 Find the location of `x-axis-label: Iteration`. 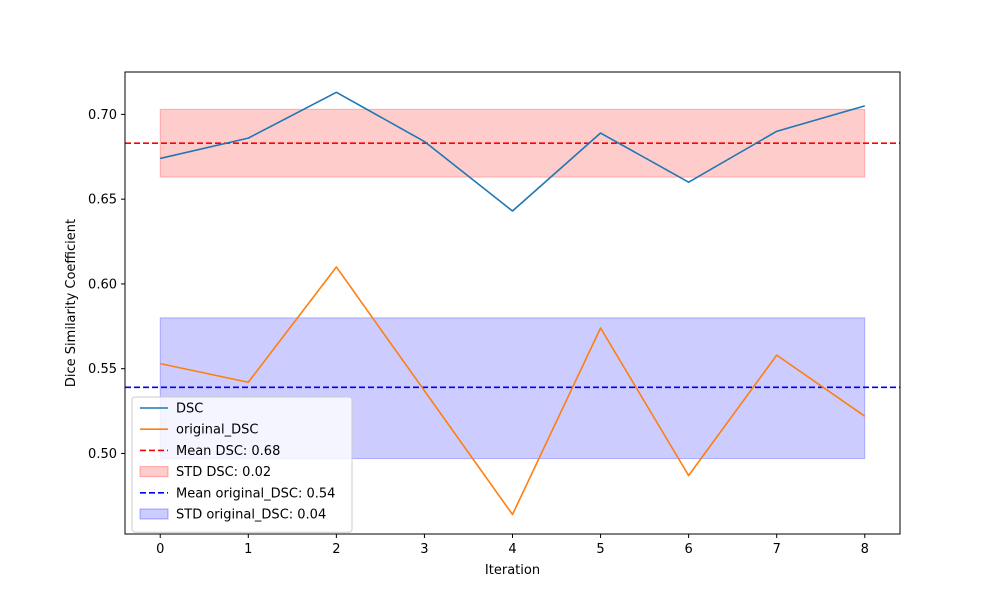

x-axis-label: Iteration is located at coordinates (512, 570).